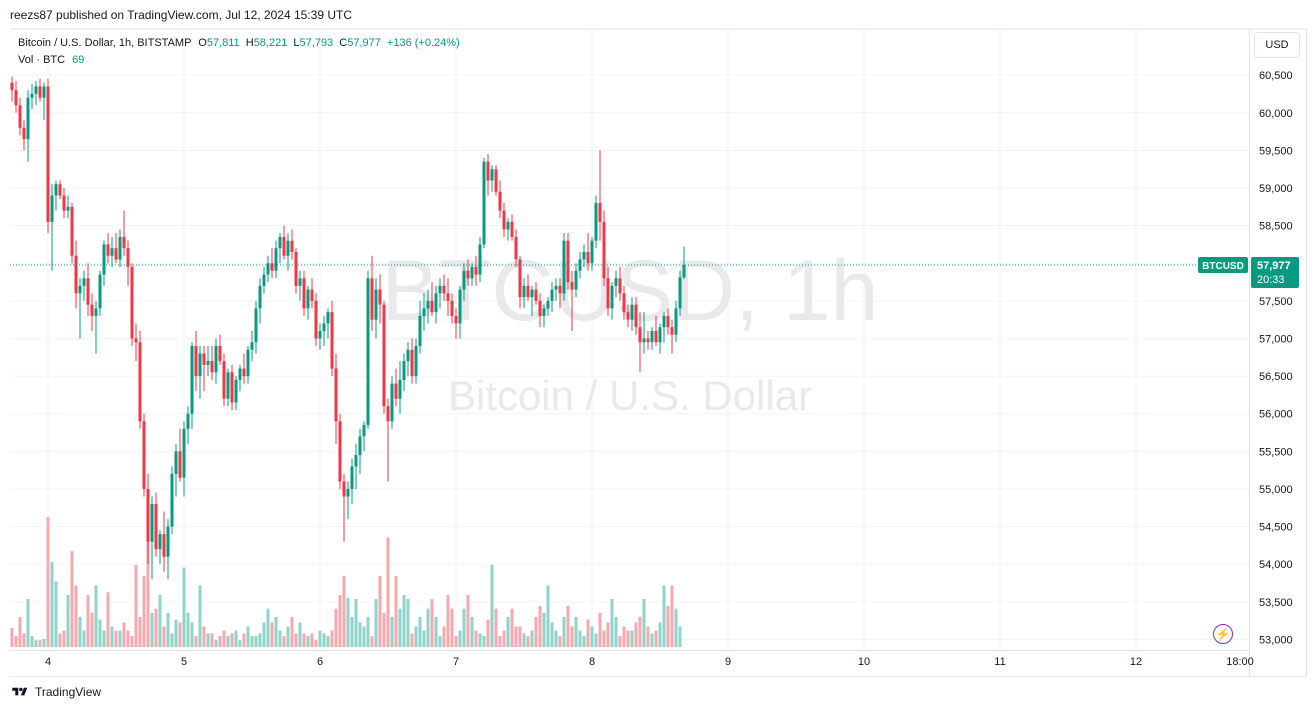 The height and width of the screenshot is (711, 1314). I want to click on high-value: 58,221, so click(270, 43).